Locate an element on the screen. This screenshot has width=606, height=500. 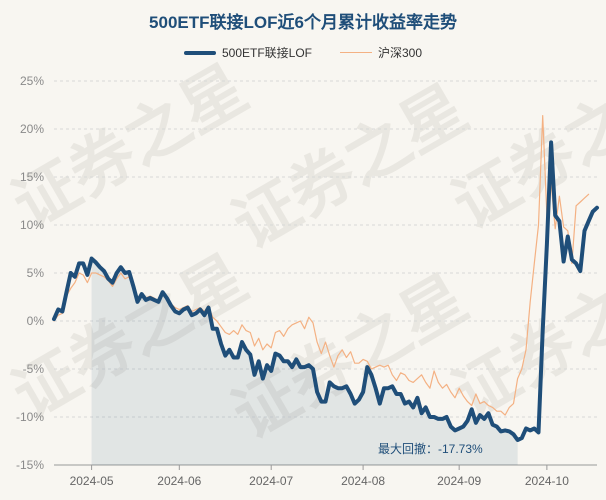
x-tick-label: 2024-05 is located at coordinates (92, 481).